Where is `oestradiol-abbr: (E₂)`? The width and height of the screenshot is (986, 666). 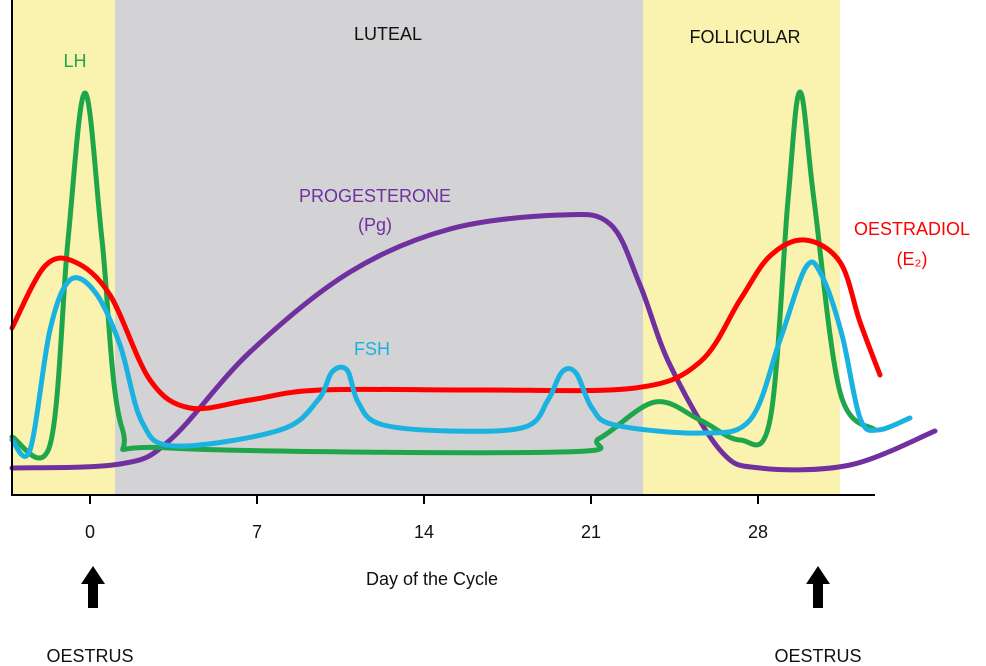
oestradiol-abbr: (E₂) is located at coordinates (912, 259).